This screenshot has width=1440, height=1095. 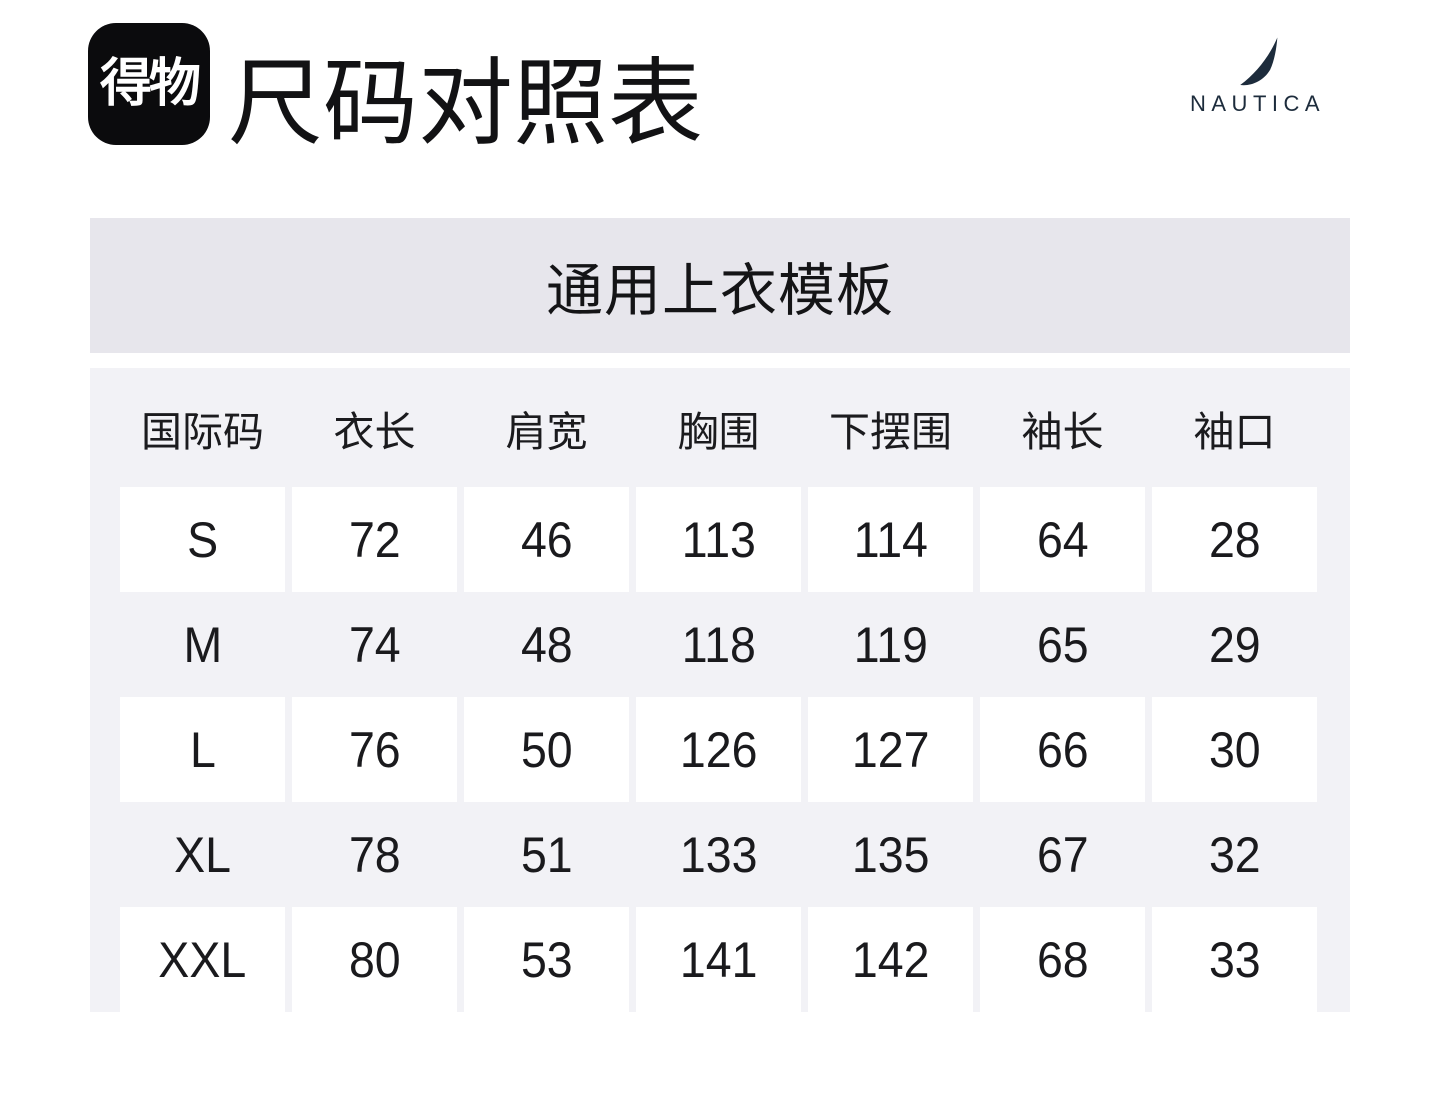 What do you see at coordinates (890, 749) in the screenshot?
I see `value-cell: 127` at bounding box center [890, 749].